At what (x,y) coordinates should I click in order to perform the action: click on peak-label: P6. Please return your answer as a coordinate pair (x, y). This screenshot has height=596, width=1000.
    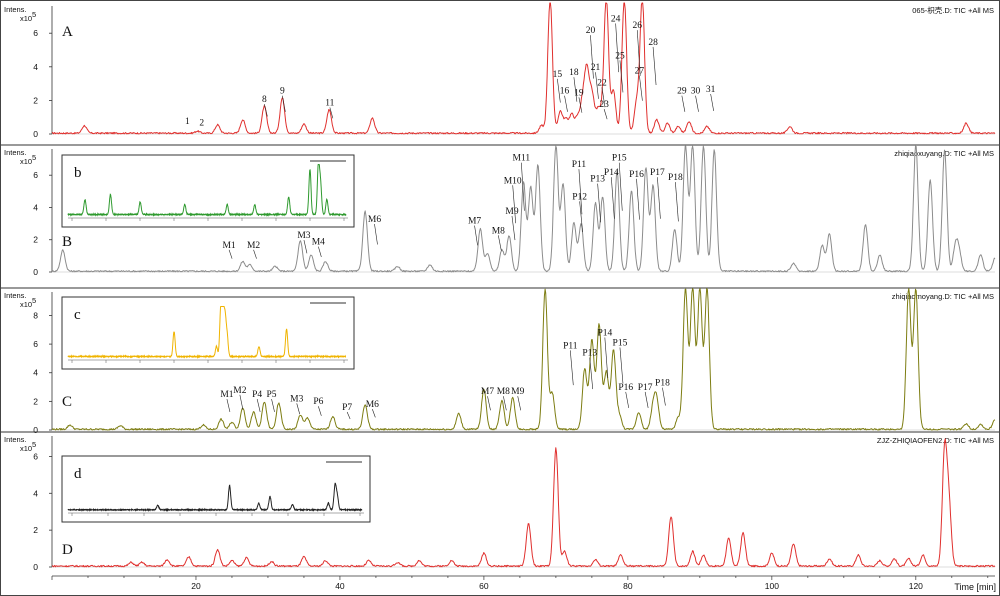
    Looking at the image, I should click on (318, 402).